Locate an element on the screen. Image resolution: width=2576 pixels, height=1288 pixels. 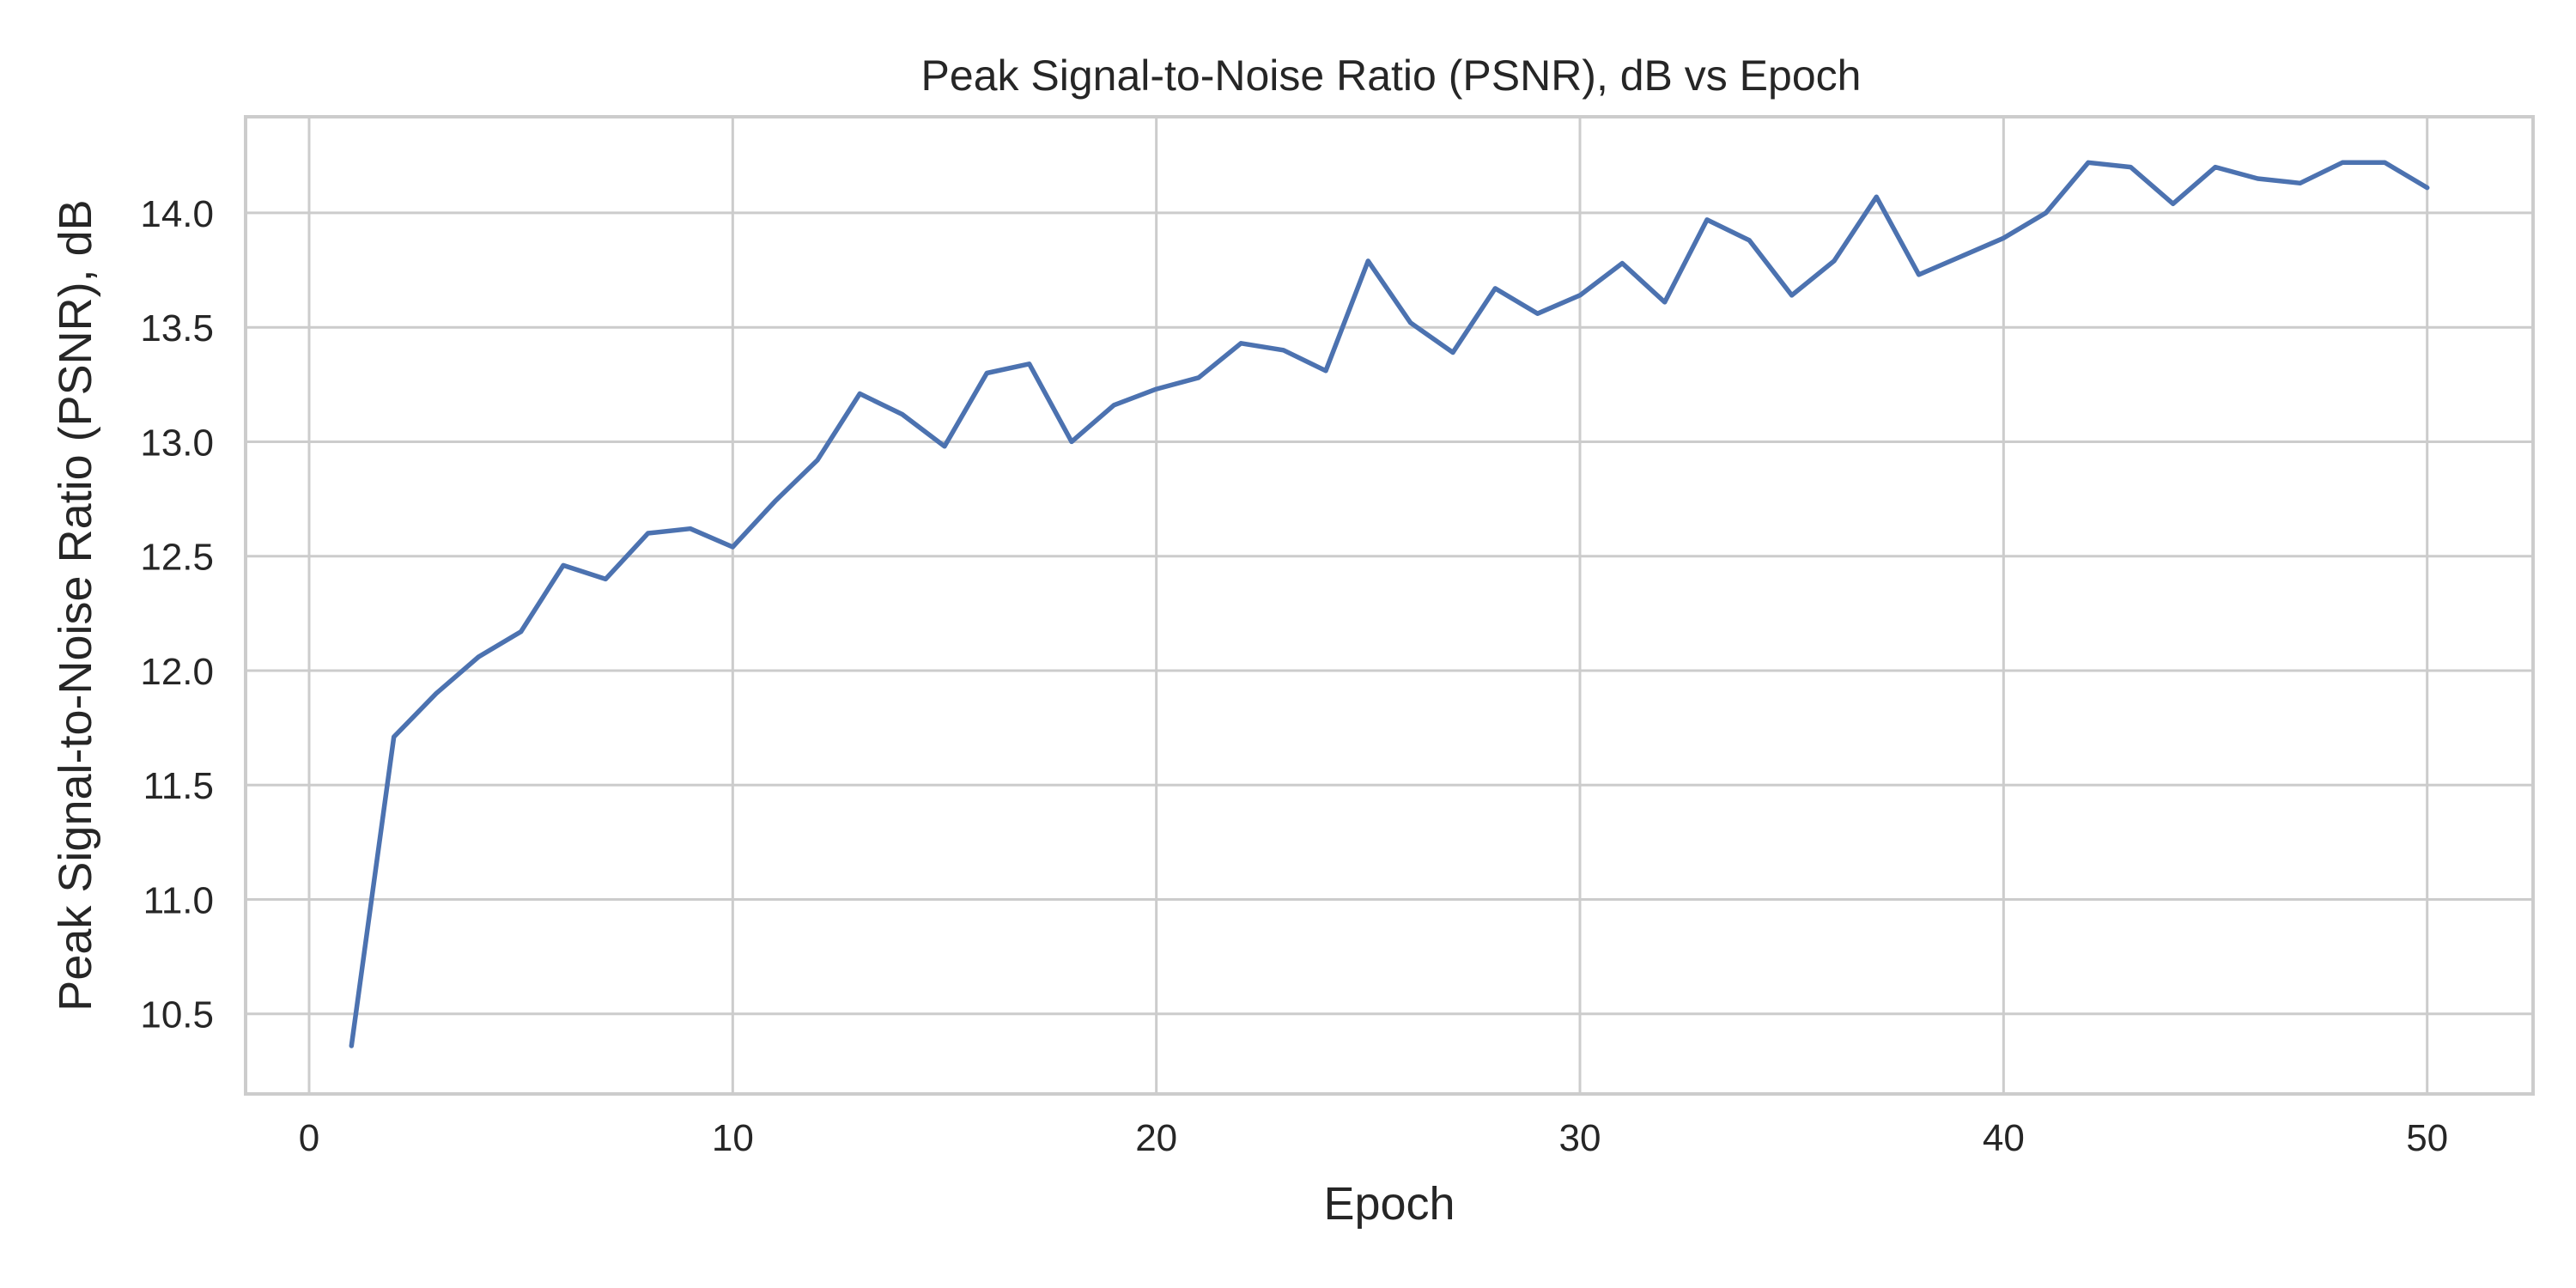
x-axis-label: Epoch is located at coordinates (1389, 1204).